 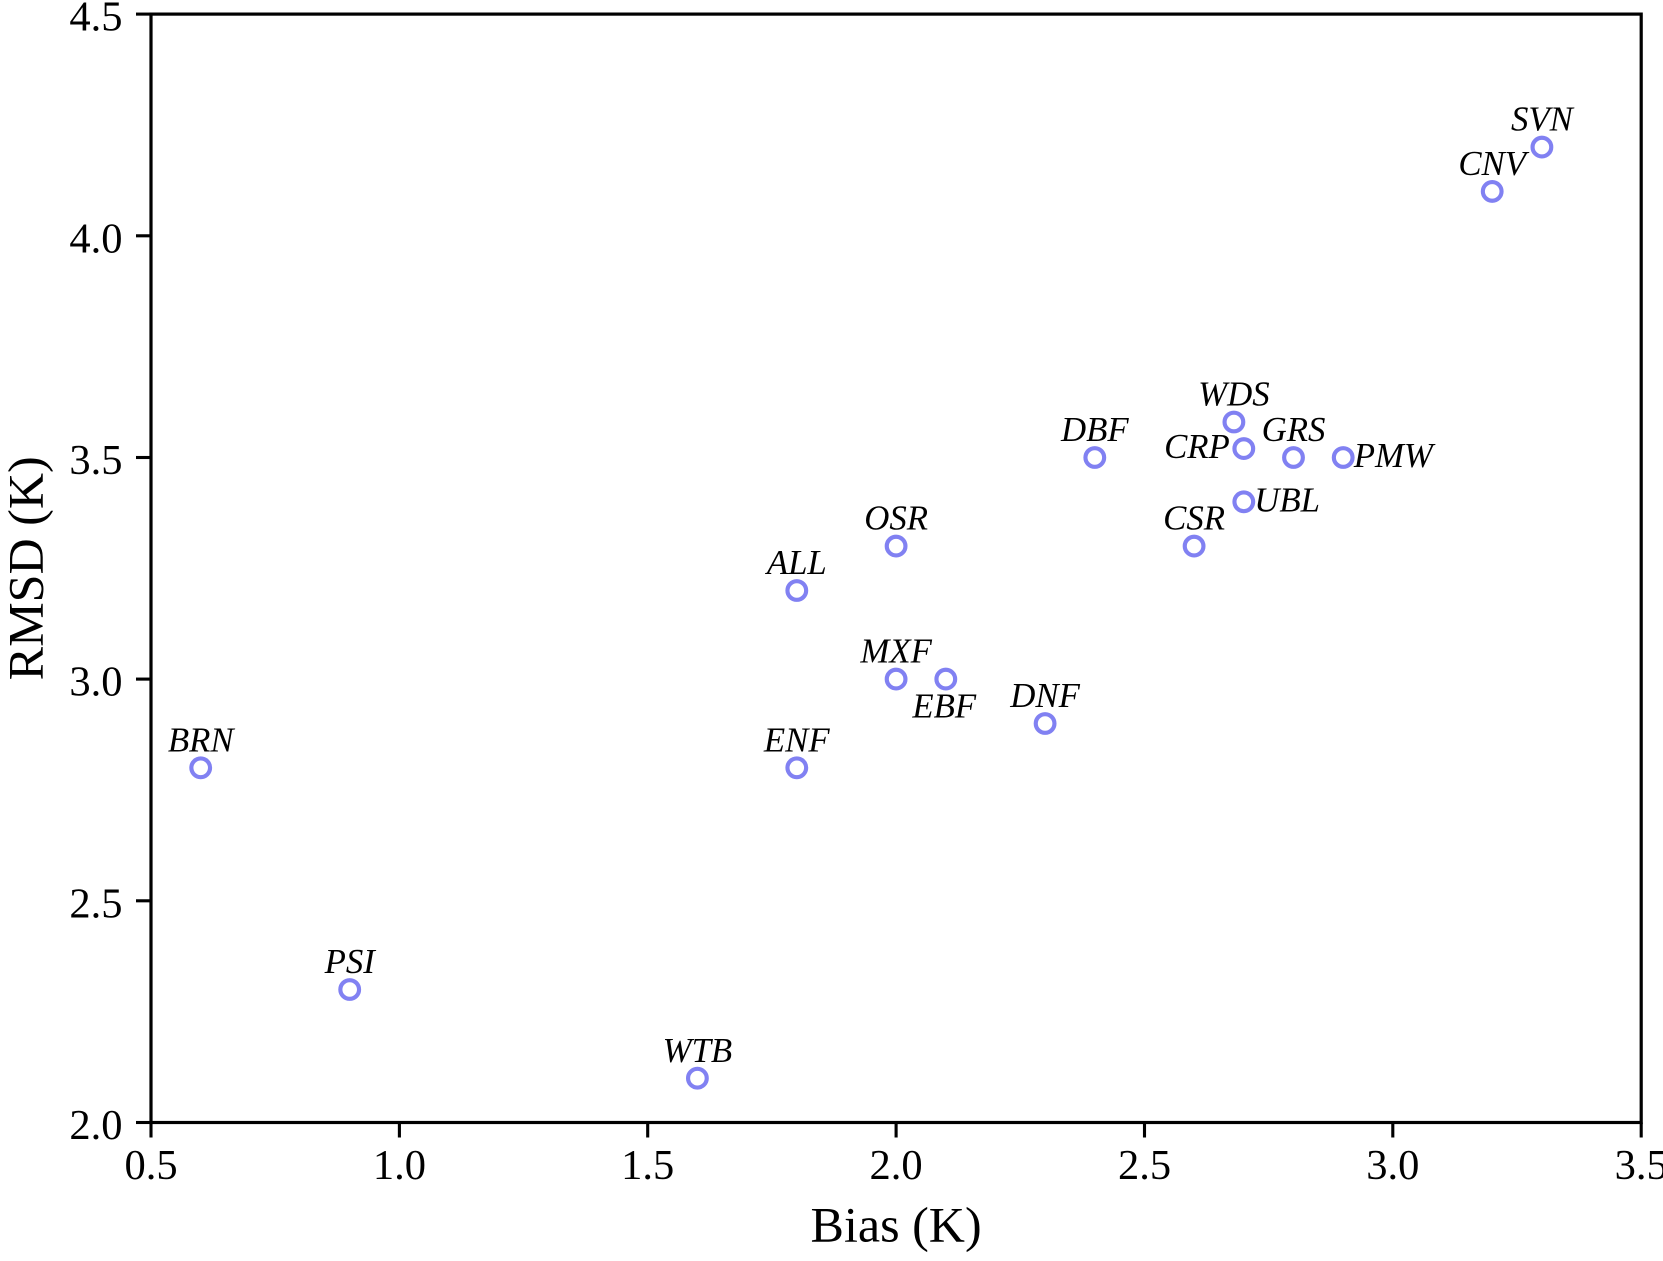 What do you see at coordinates (350, 961) in the screenshot?
I see `svg-text: PSI` at bounding box center [350, 961].